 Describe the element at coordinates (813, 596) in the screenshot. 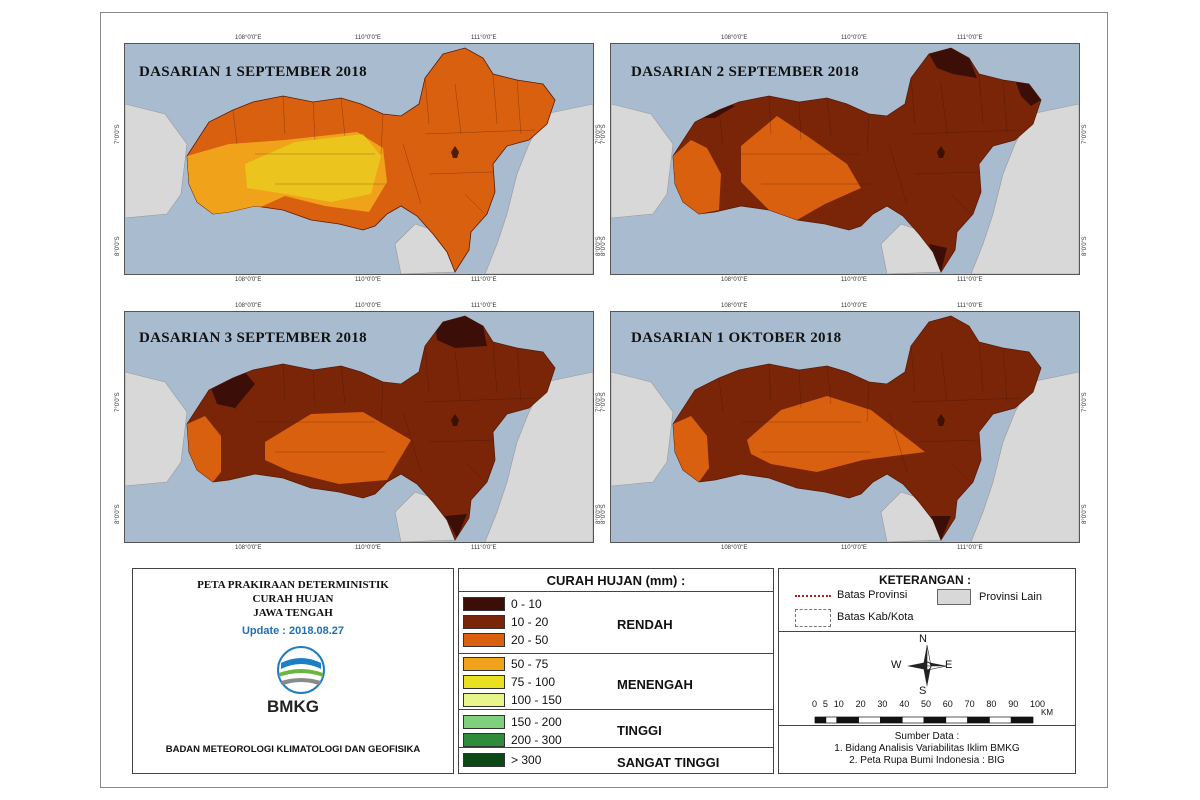

I see `provincial-boundary-line-icon` at that location.